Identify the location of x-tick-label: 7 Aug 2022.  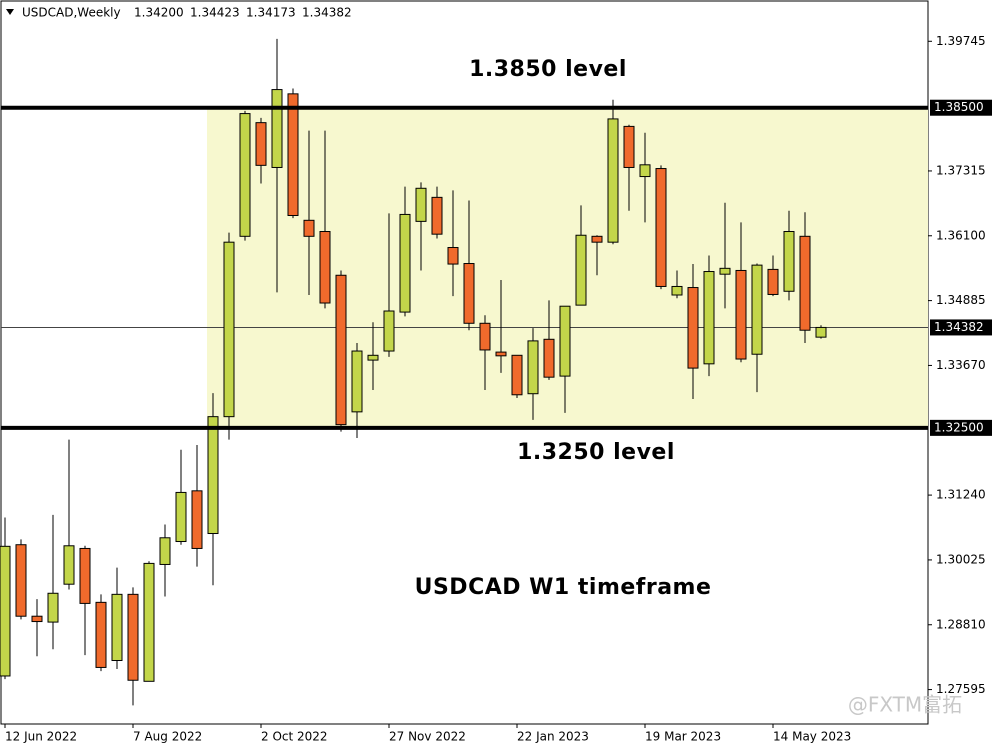
(167, 737).